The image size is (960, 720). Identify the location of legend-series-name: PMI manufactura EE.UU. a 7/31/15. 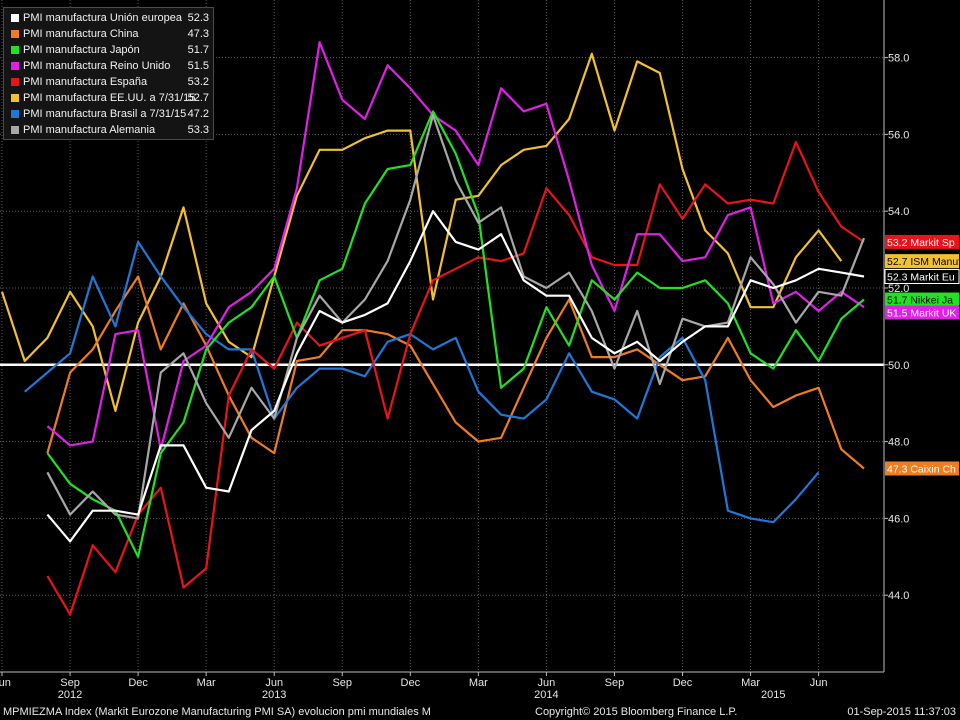
(109, 98).